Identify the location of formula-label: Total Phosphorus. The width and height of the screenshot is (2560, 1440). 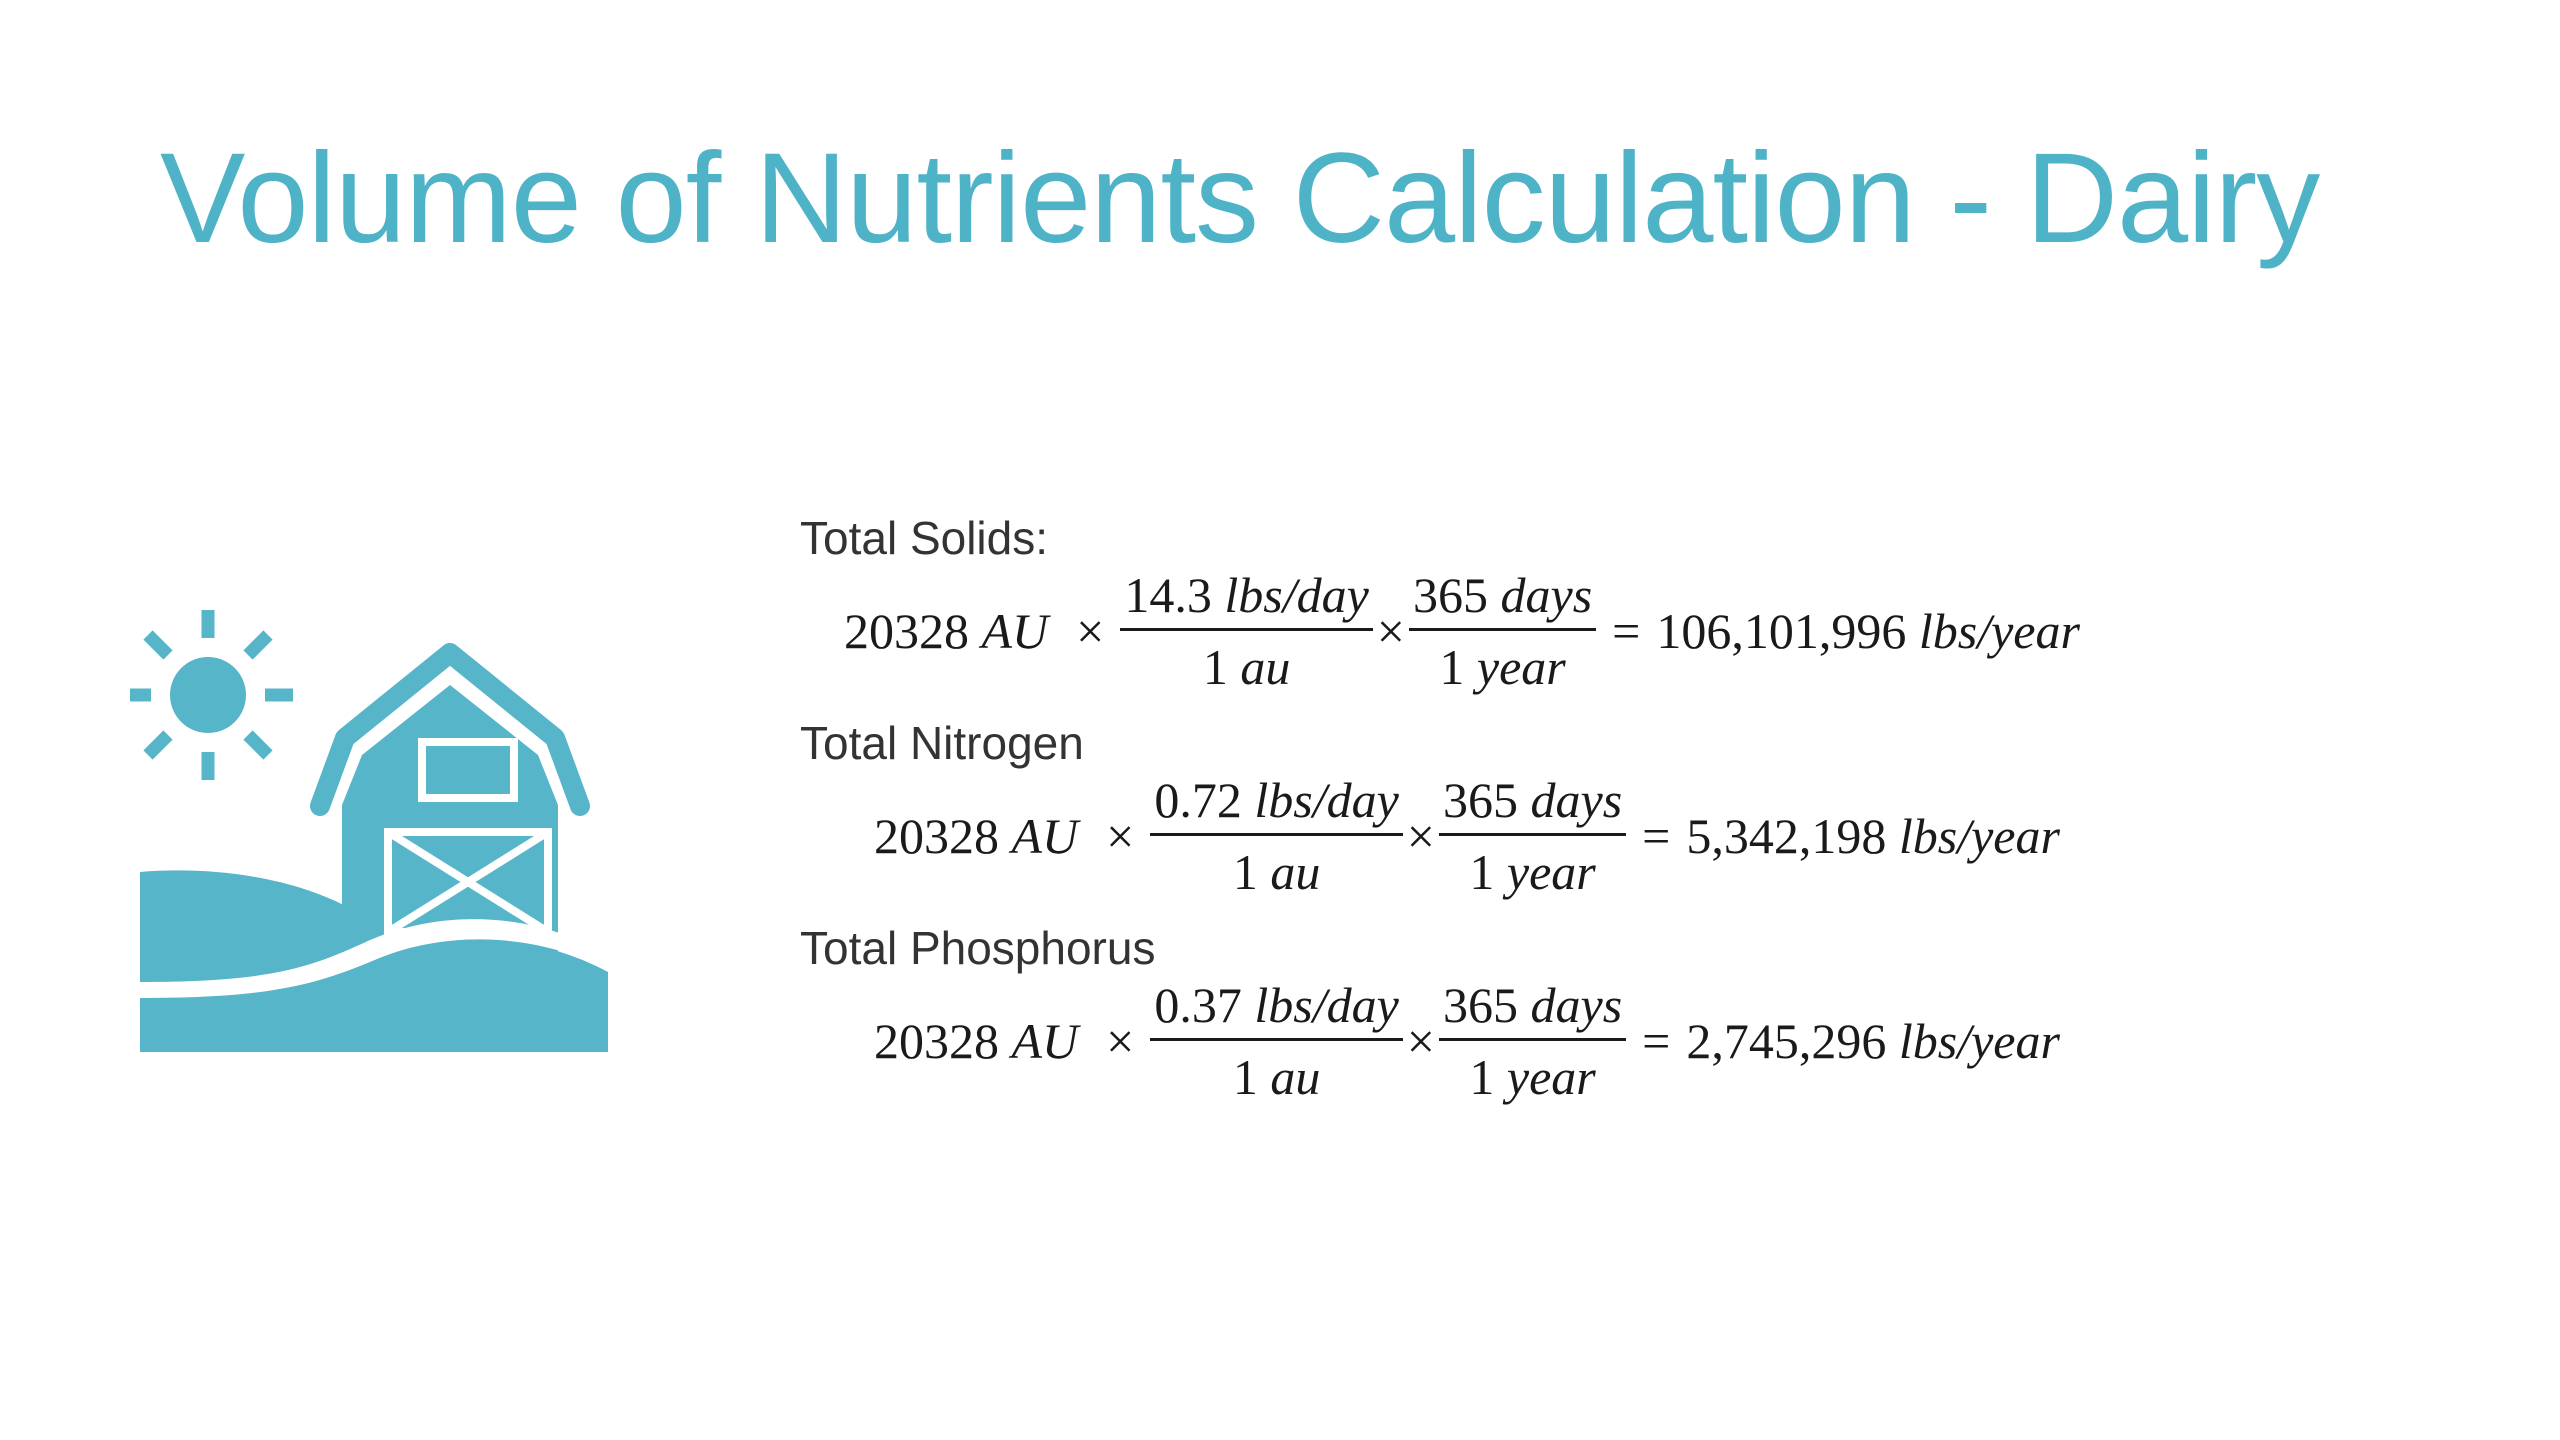
(978, 948).